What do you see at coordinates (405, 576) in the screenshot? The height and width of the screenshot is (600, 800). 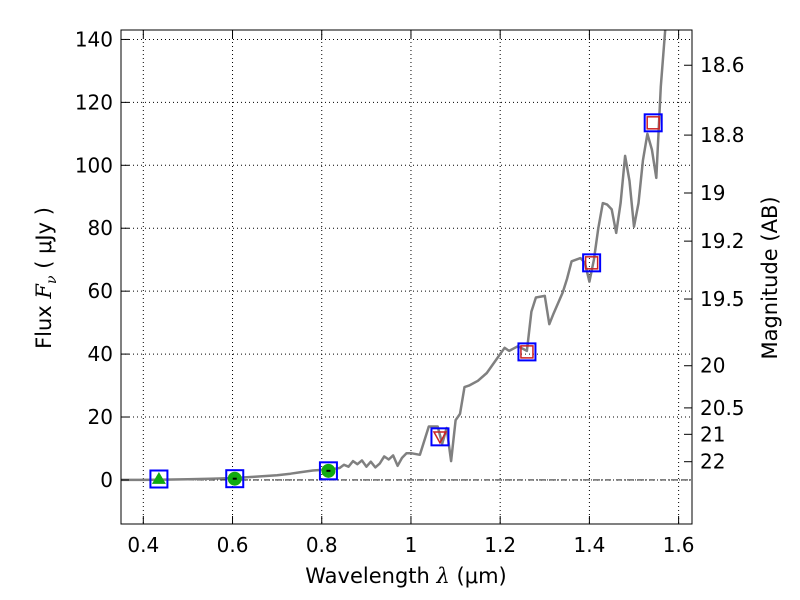 I see `x-axis-label: Wavelength λ (μm)` at bounding box center [405, 576].